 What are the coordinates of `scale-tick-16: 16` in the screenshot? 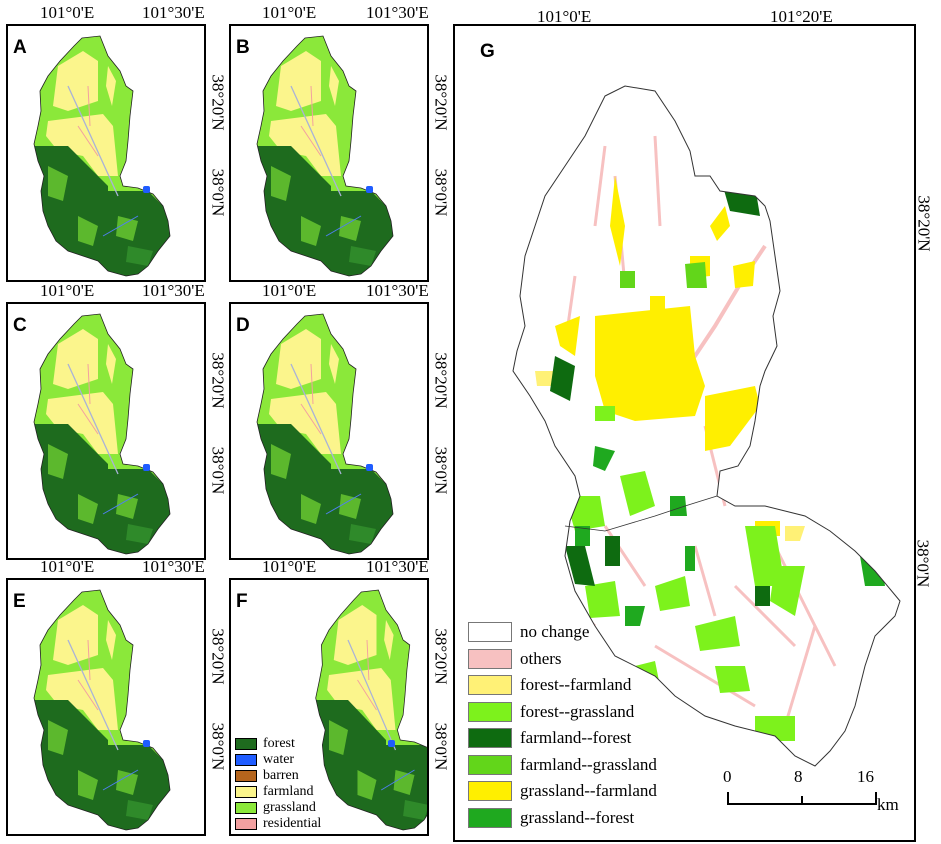 It's located at (865, 776).